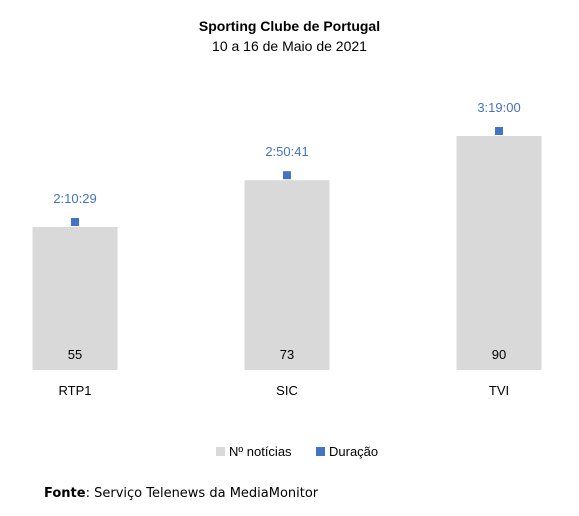 The width and height of the screenshot is (579, 516). What do you see at coordinates (220, 451) in the screenshot?
I see `legend-swatch-noticias` at bounding box center [220, 451].